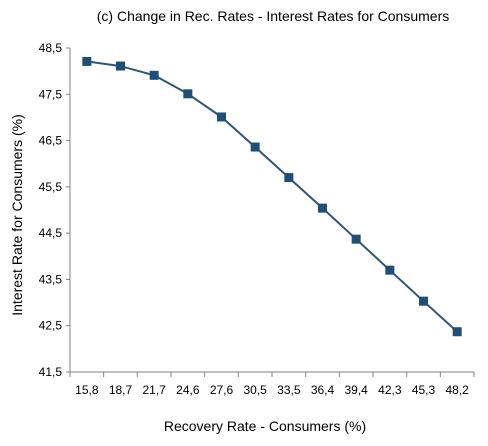  I want to click on y-tick-label: 43,5, so click(51, 279).